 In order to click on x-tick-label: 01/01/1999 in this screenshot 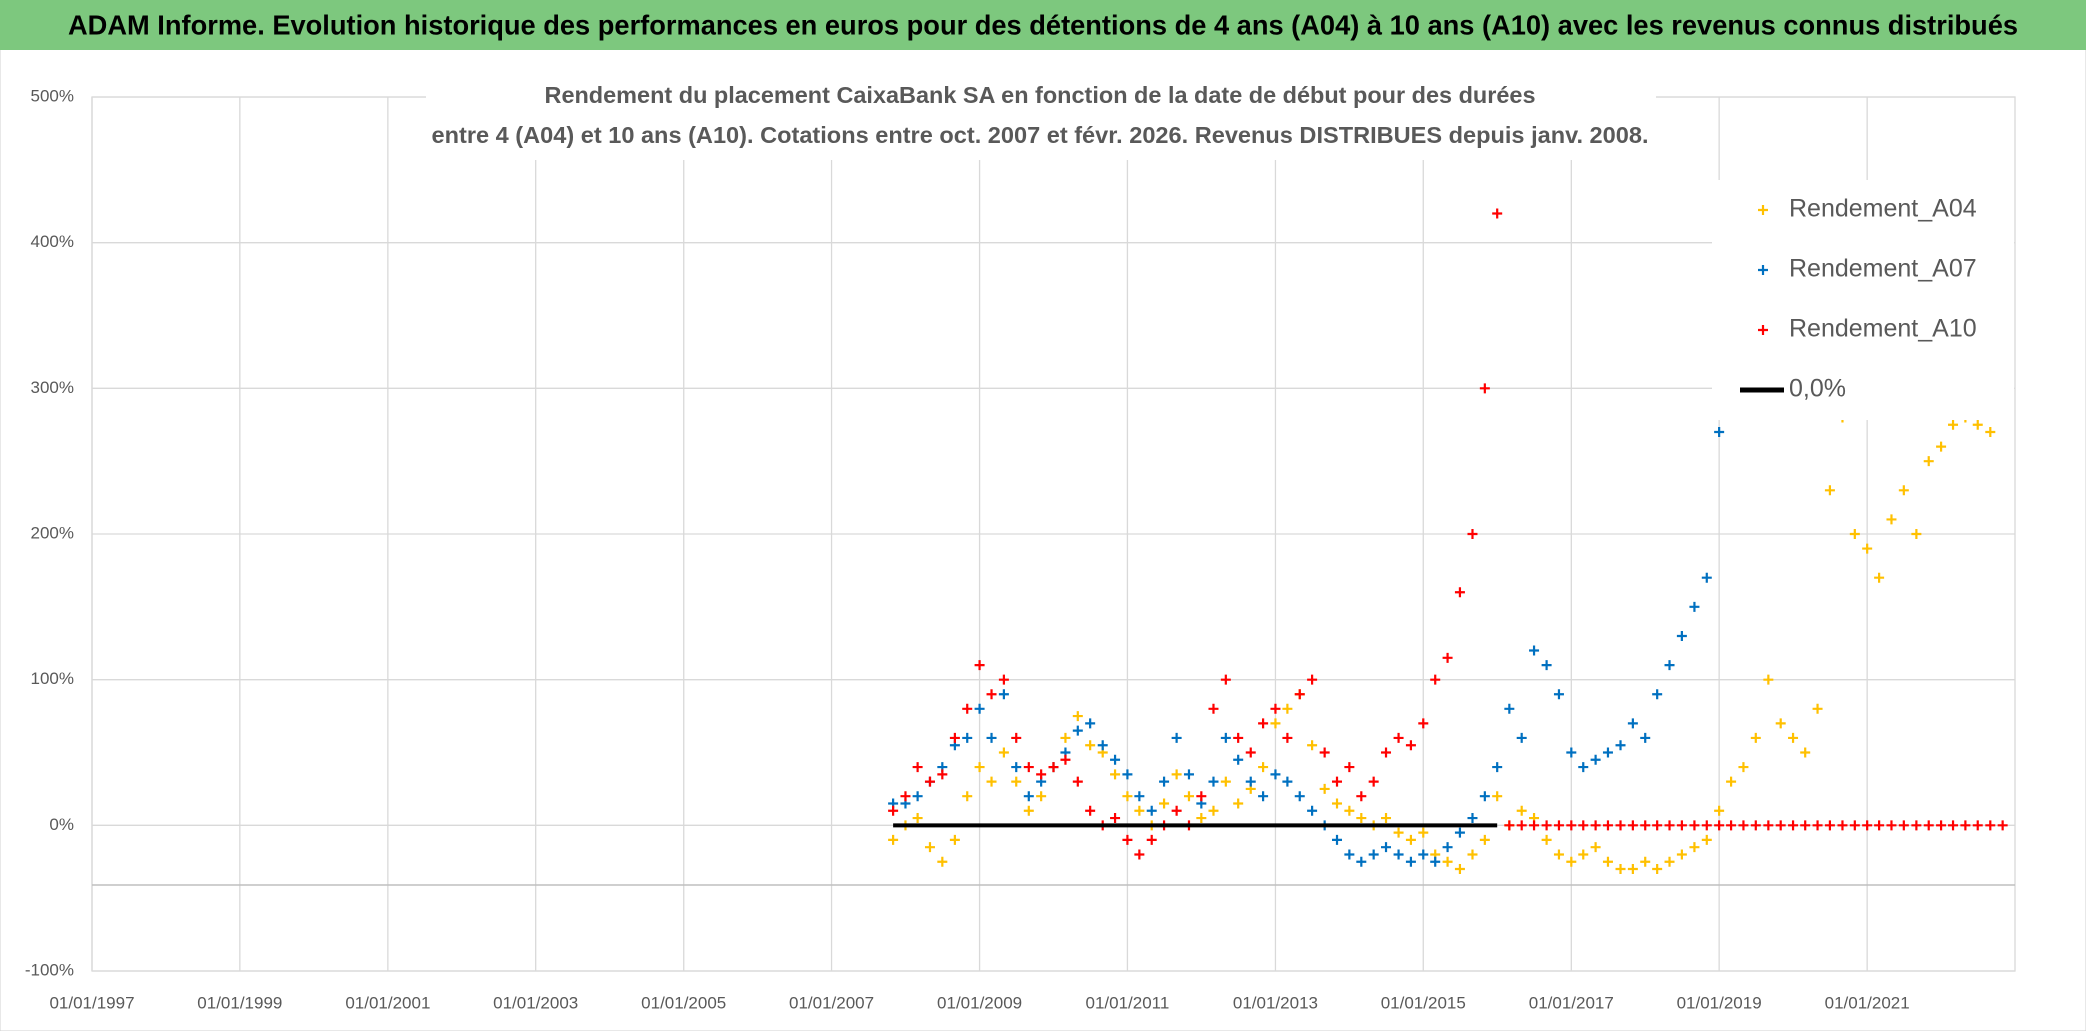, I will do `click(239, 1002)`.